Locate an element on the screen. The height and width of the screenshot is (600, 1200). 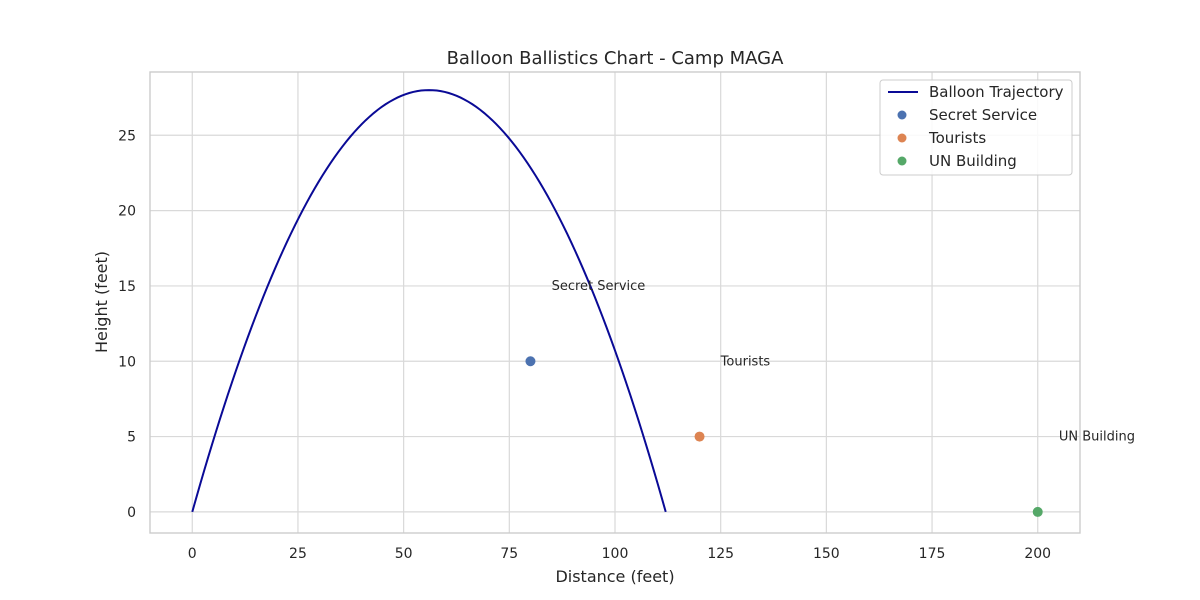
x-axis-label: Distance (feet) is located at coordinates (614, 576).